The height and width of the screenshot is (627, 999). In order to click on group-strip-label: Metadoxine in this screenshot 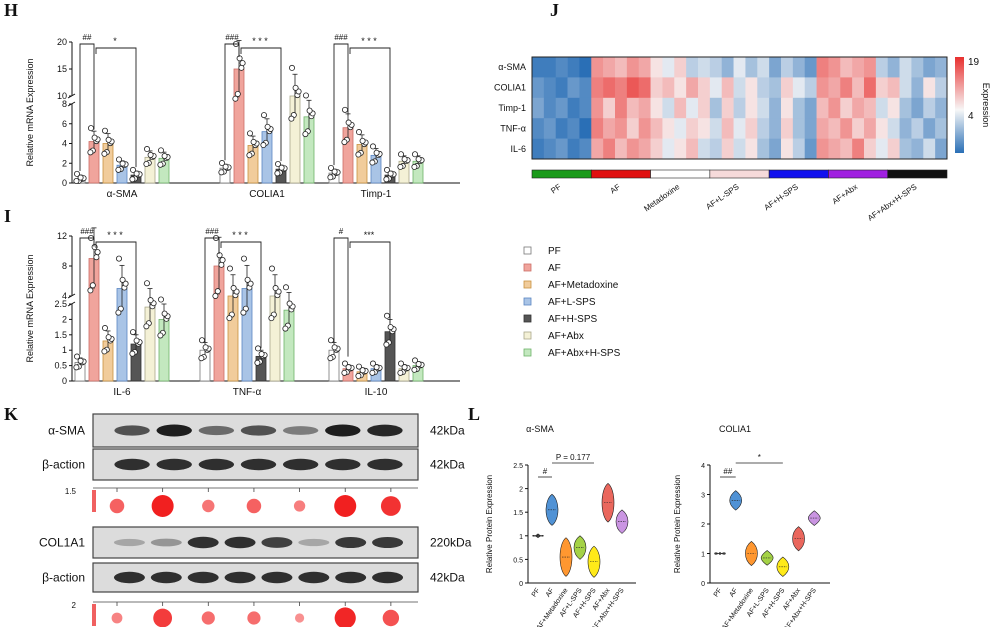, I will do `click(661, 197)`.